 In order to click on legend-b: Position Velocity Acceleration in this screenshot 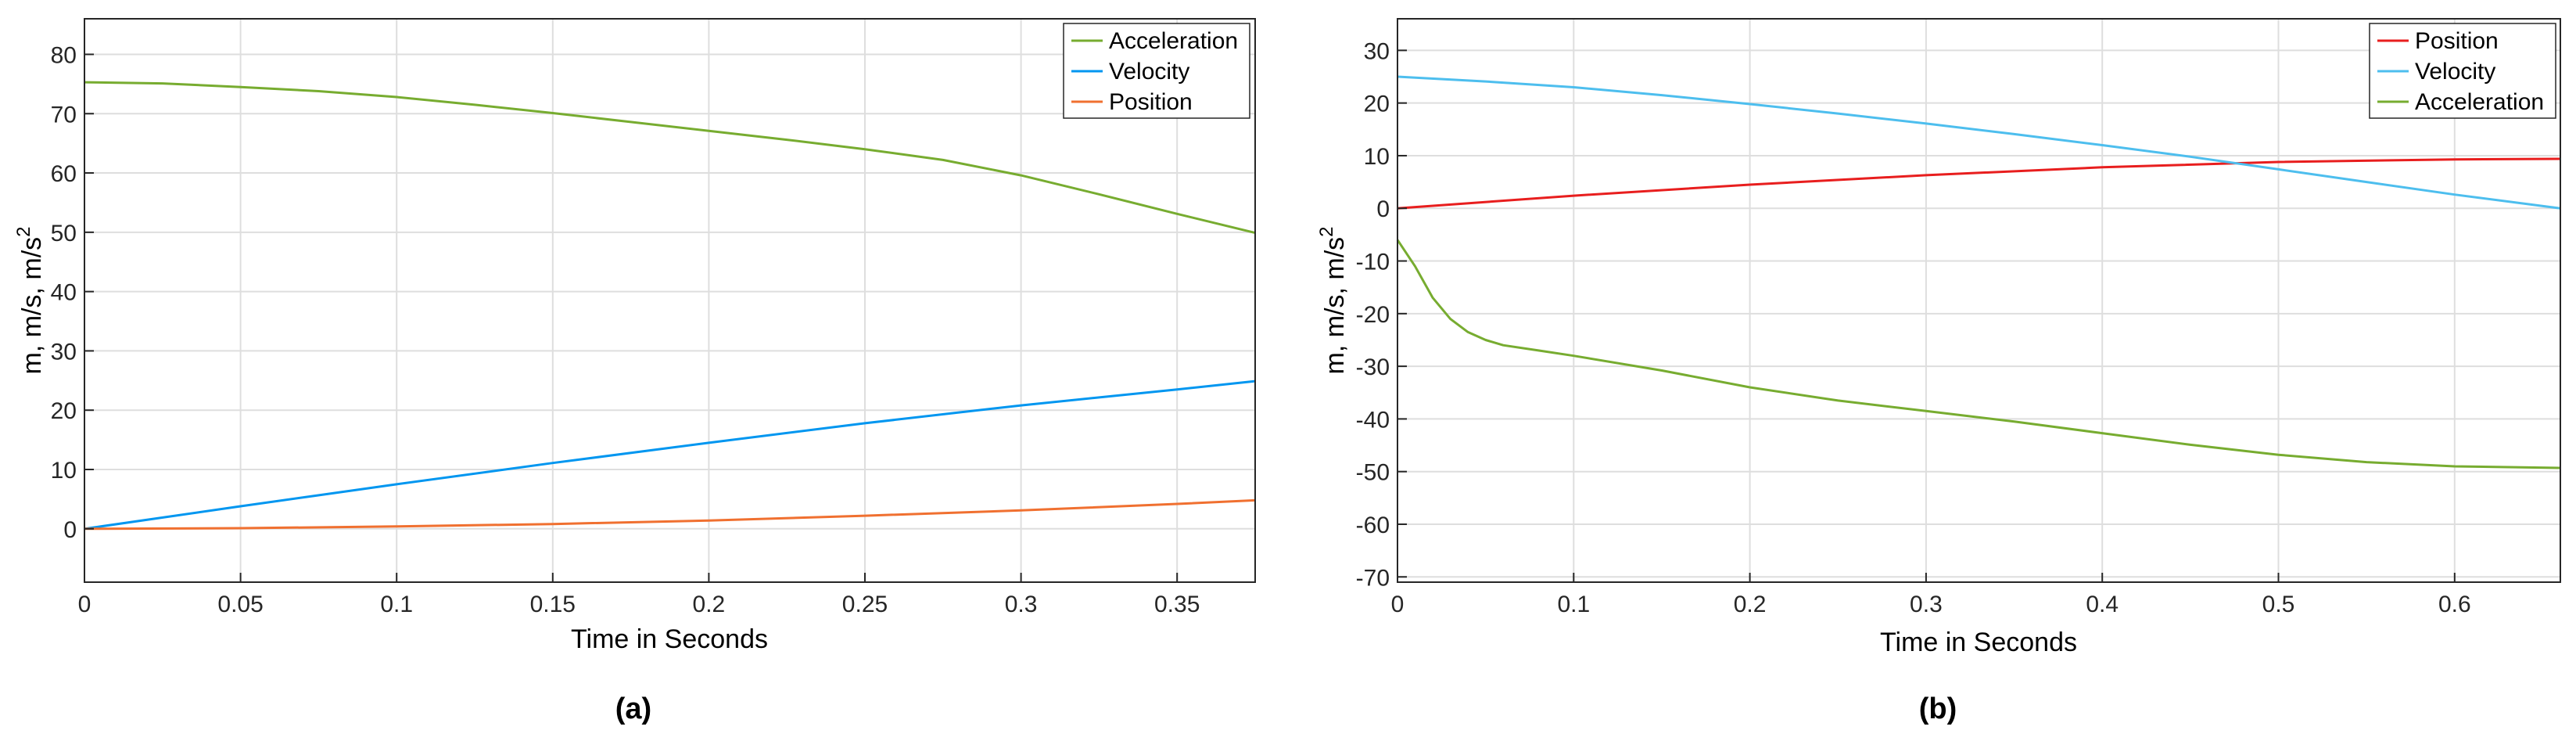, I will do `click(2462, 71)`.